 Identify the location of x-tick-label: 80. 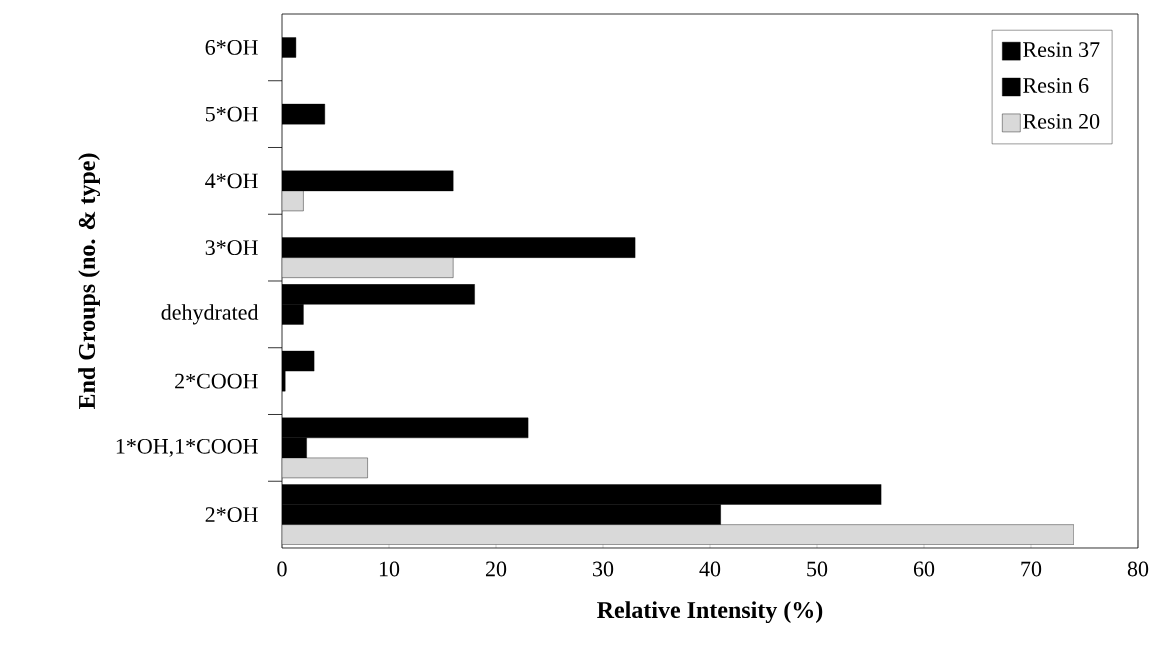
(1138, 569).